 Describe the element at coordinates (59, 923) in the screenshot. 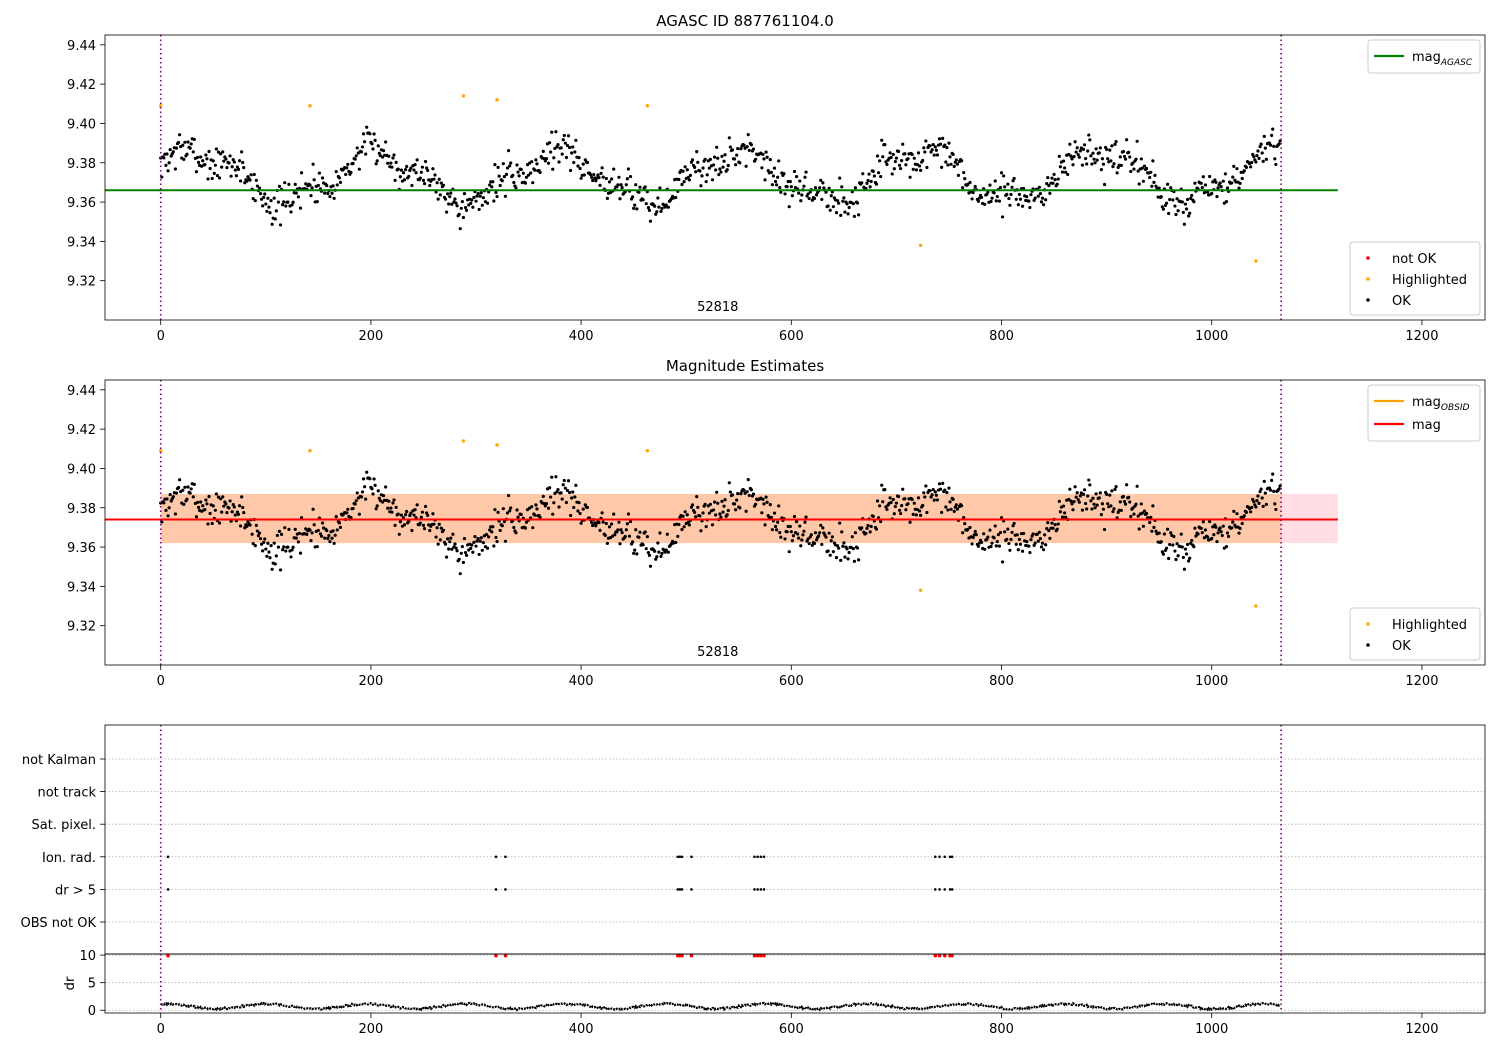

I see `flag-category-label: OBS not OK` at that location.